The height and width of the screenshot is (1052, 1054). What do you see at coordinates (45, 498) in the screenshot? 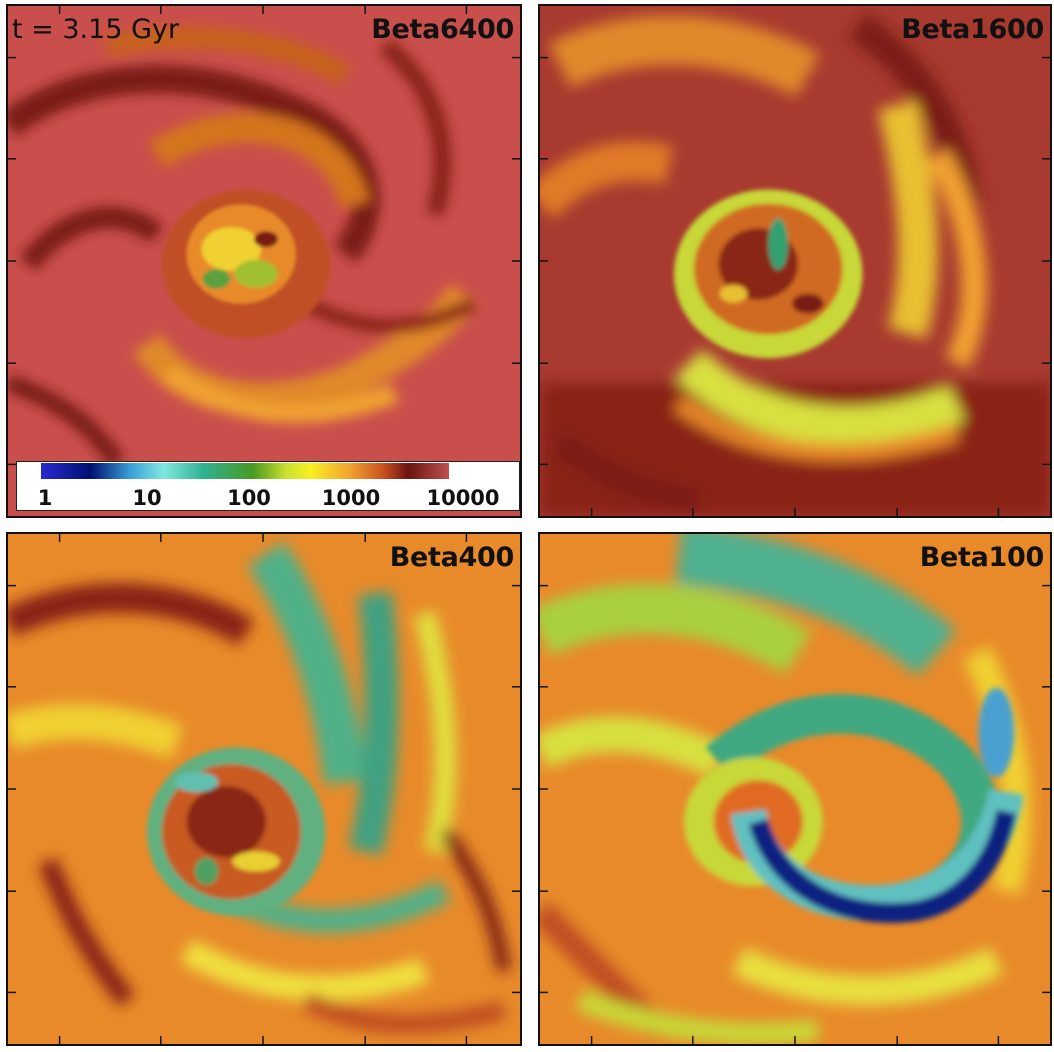
I see `colorbar-tick-1: 1` at bounding box center [45, 498].